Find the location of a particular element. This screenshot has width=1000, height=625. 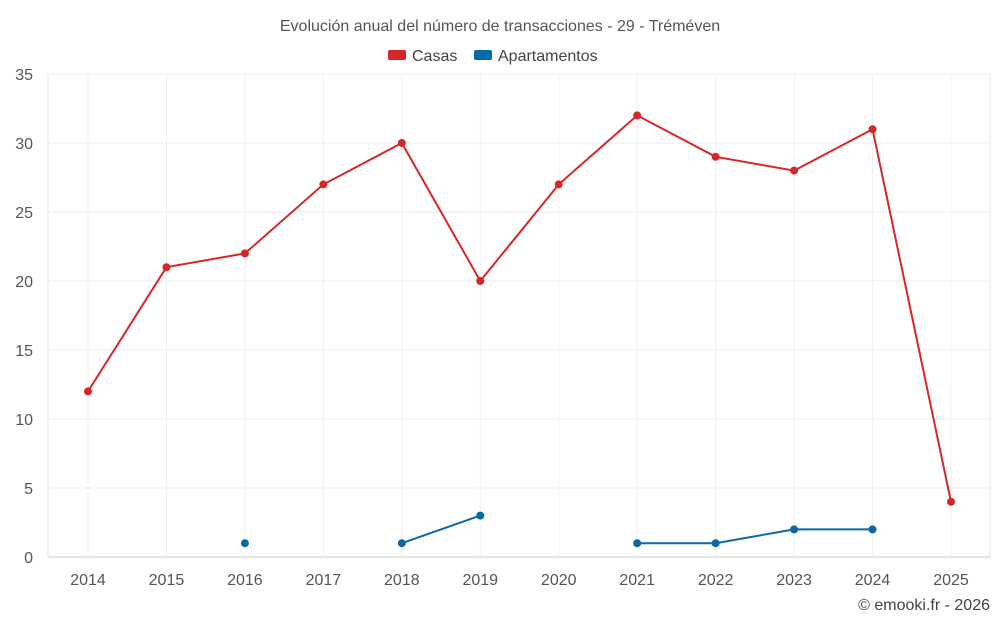

x-tick-label: 2018 is located at coordinates (402, 580).